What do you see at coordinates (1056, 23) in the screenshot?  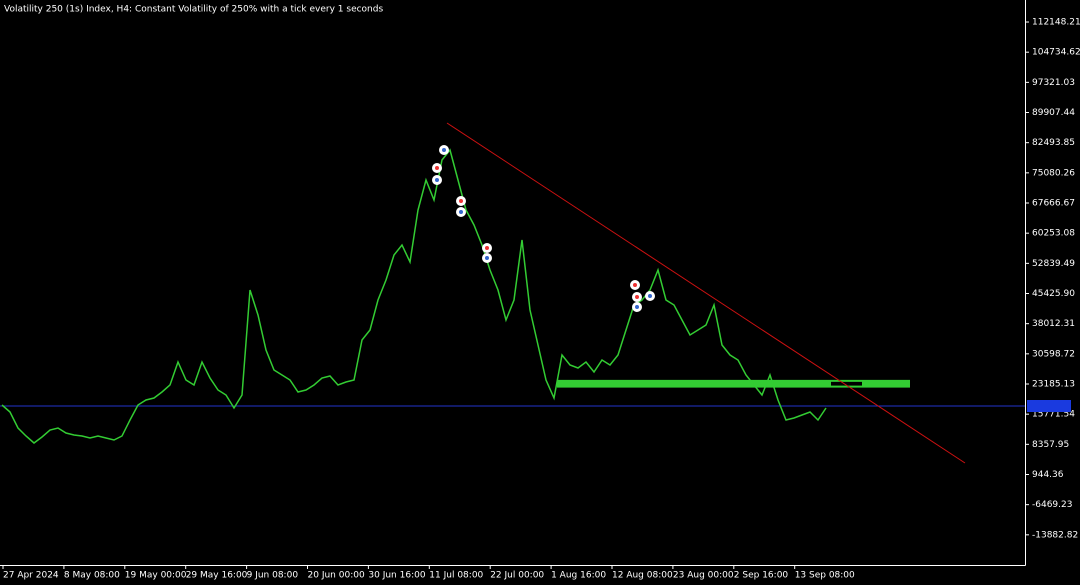 I see `y-tick-label: 112148.21` at bounding box center [1056, 23].